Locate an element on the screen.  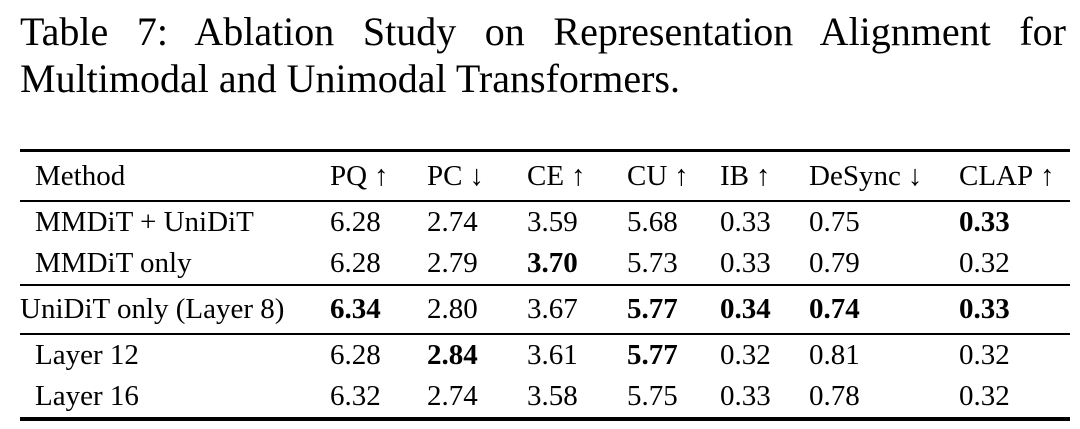
col-header-desync-label: DeSync is located at coordinates (855, 176).